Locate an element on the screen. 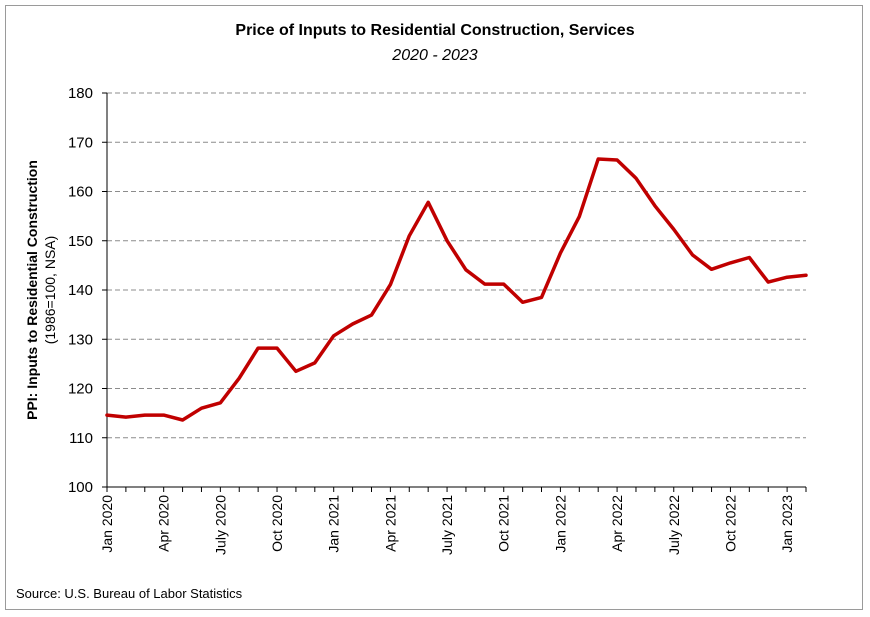 Image resolution: width=870 pixels, height=617 pixels. source-note: Source: U.S. Bureau of Labor Statistics is located at coordinates (129, 593).